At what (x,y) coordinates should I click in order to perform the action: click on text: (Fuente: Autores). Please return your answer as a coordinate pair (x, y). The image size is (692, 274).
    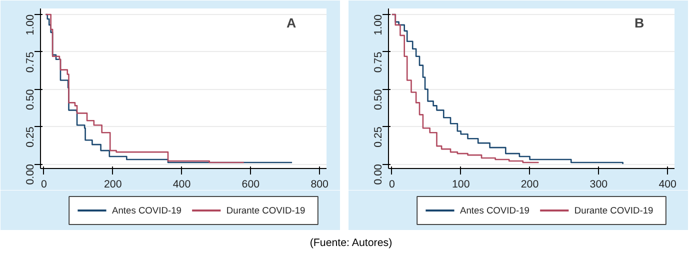
    Looking at the image, I should click on (351, 243).